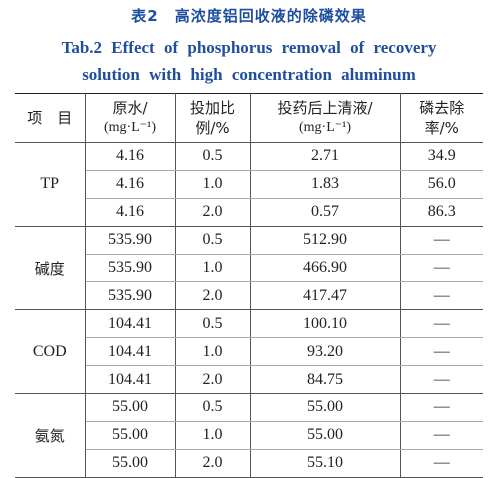 This screenshot has height=478, width=498. Describe the element at coordinates (50, 184) in the screenshot. I see `cell-item: TP` at that location.